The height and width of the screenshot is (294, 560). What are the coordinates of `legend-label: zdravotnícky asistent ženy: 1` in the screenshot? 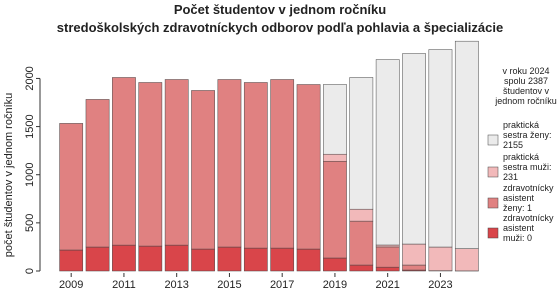 It's located at (528, 198).